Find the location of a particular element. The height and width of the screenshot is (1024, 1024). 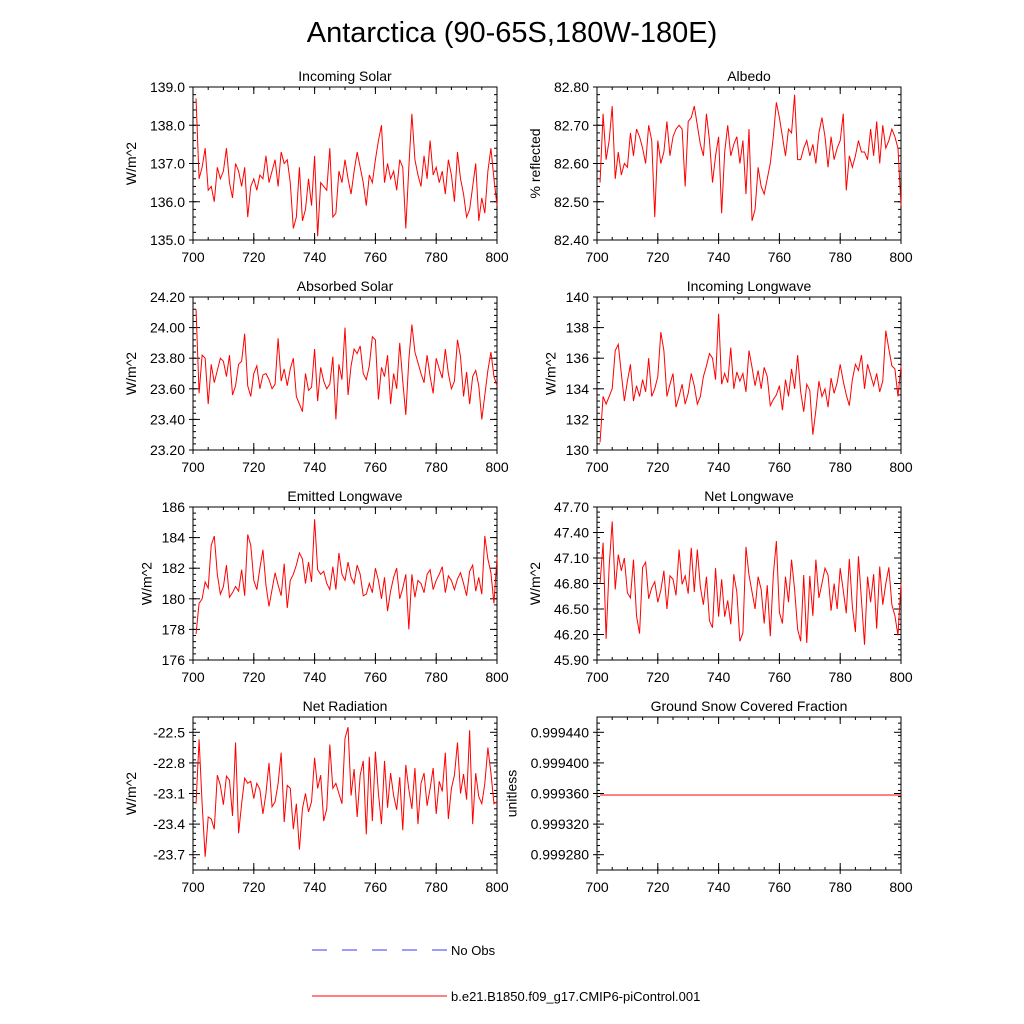

y-tick-label: 82.80 is located at coordinates (571, 87).